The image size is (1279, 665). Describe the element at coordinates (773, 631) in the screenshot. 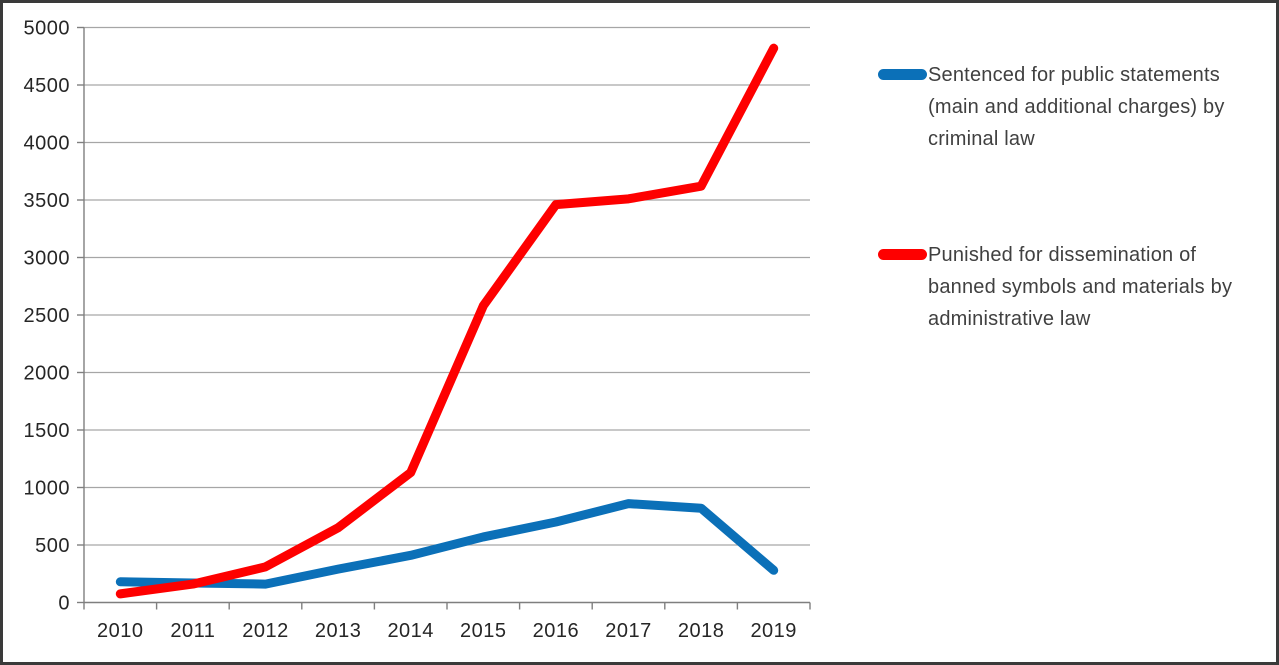

I see `x-axis-tick-label: 2019` at that location.